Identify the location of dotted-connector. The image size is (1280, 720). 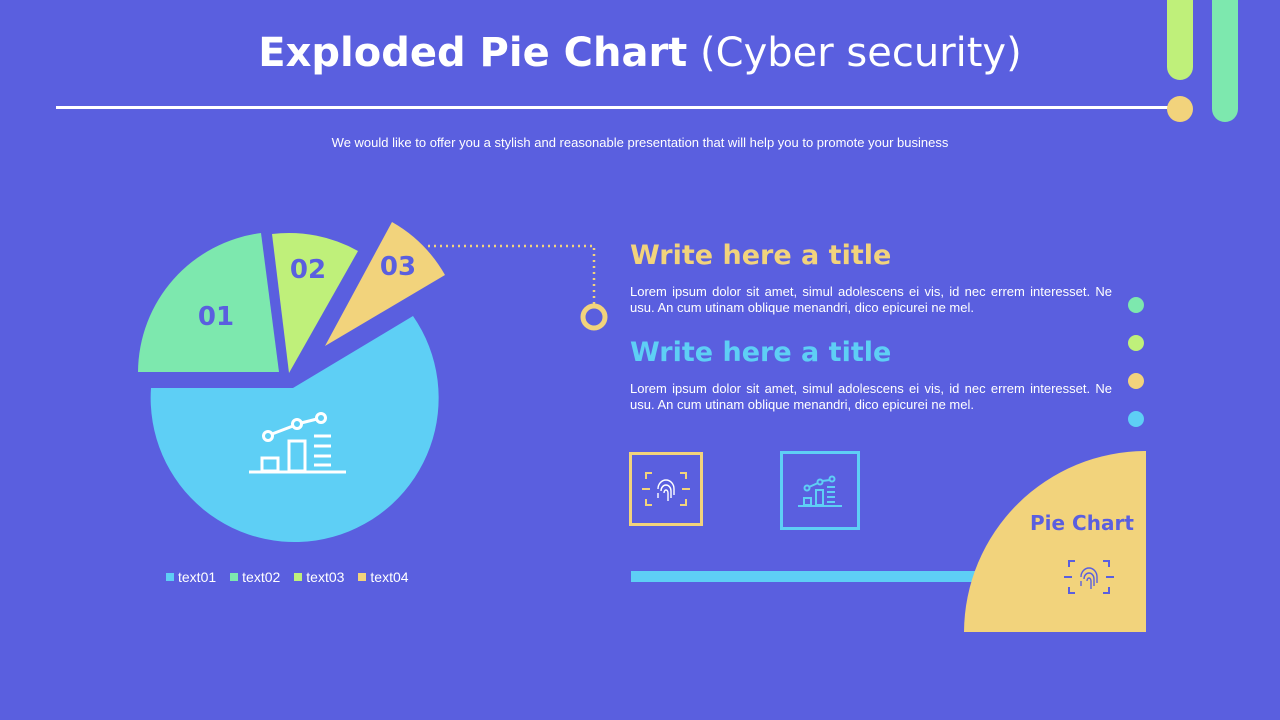
(512, 275).